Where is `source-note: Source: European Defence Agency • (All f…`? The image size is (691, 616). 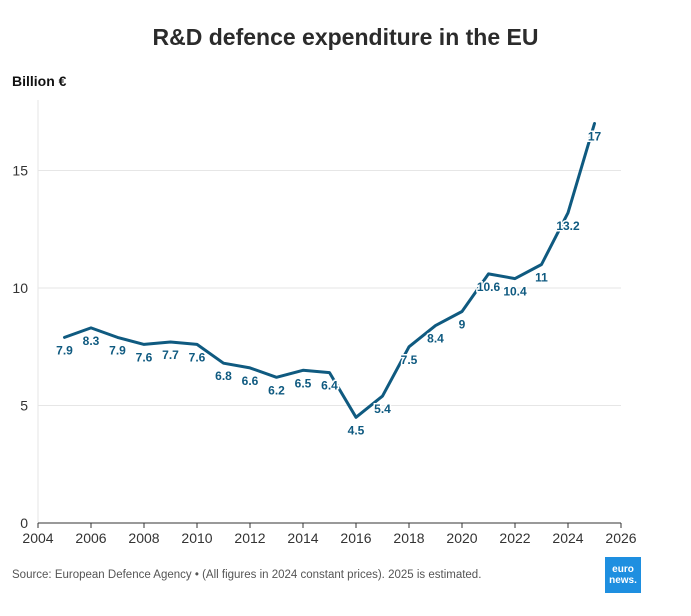
source-note: Source: European Defence Agency • (All f… is located at coordinates (247, 575).